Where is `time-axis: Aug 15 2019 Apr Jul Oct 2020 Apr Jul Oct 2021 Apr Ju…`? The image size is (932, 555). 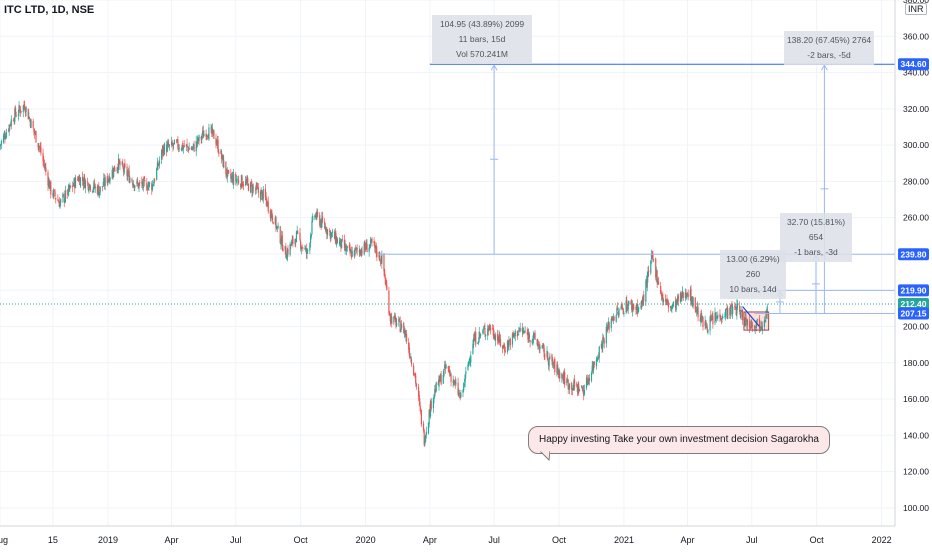
time-axis: Aug 15 2019 Apr Jul Oct 2020 Apr Jul Oct 2021 Apr Ju… is located at coordinates (447, 535).